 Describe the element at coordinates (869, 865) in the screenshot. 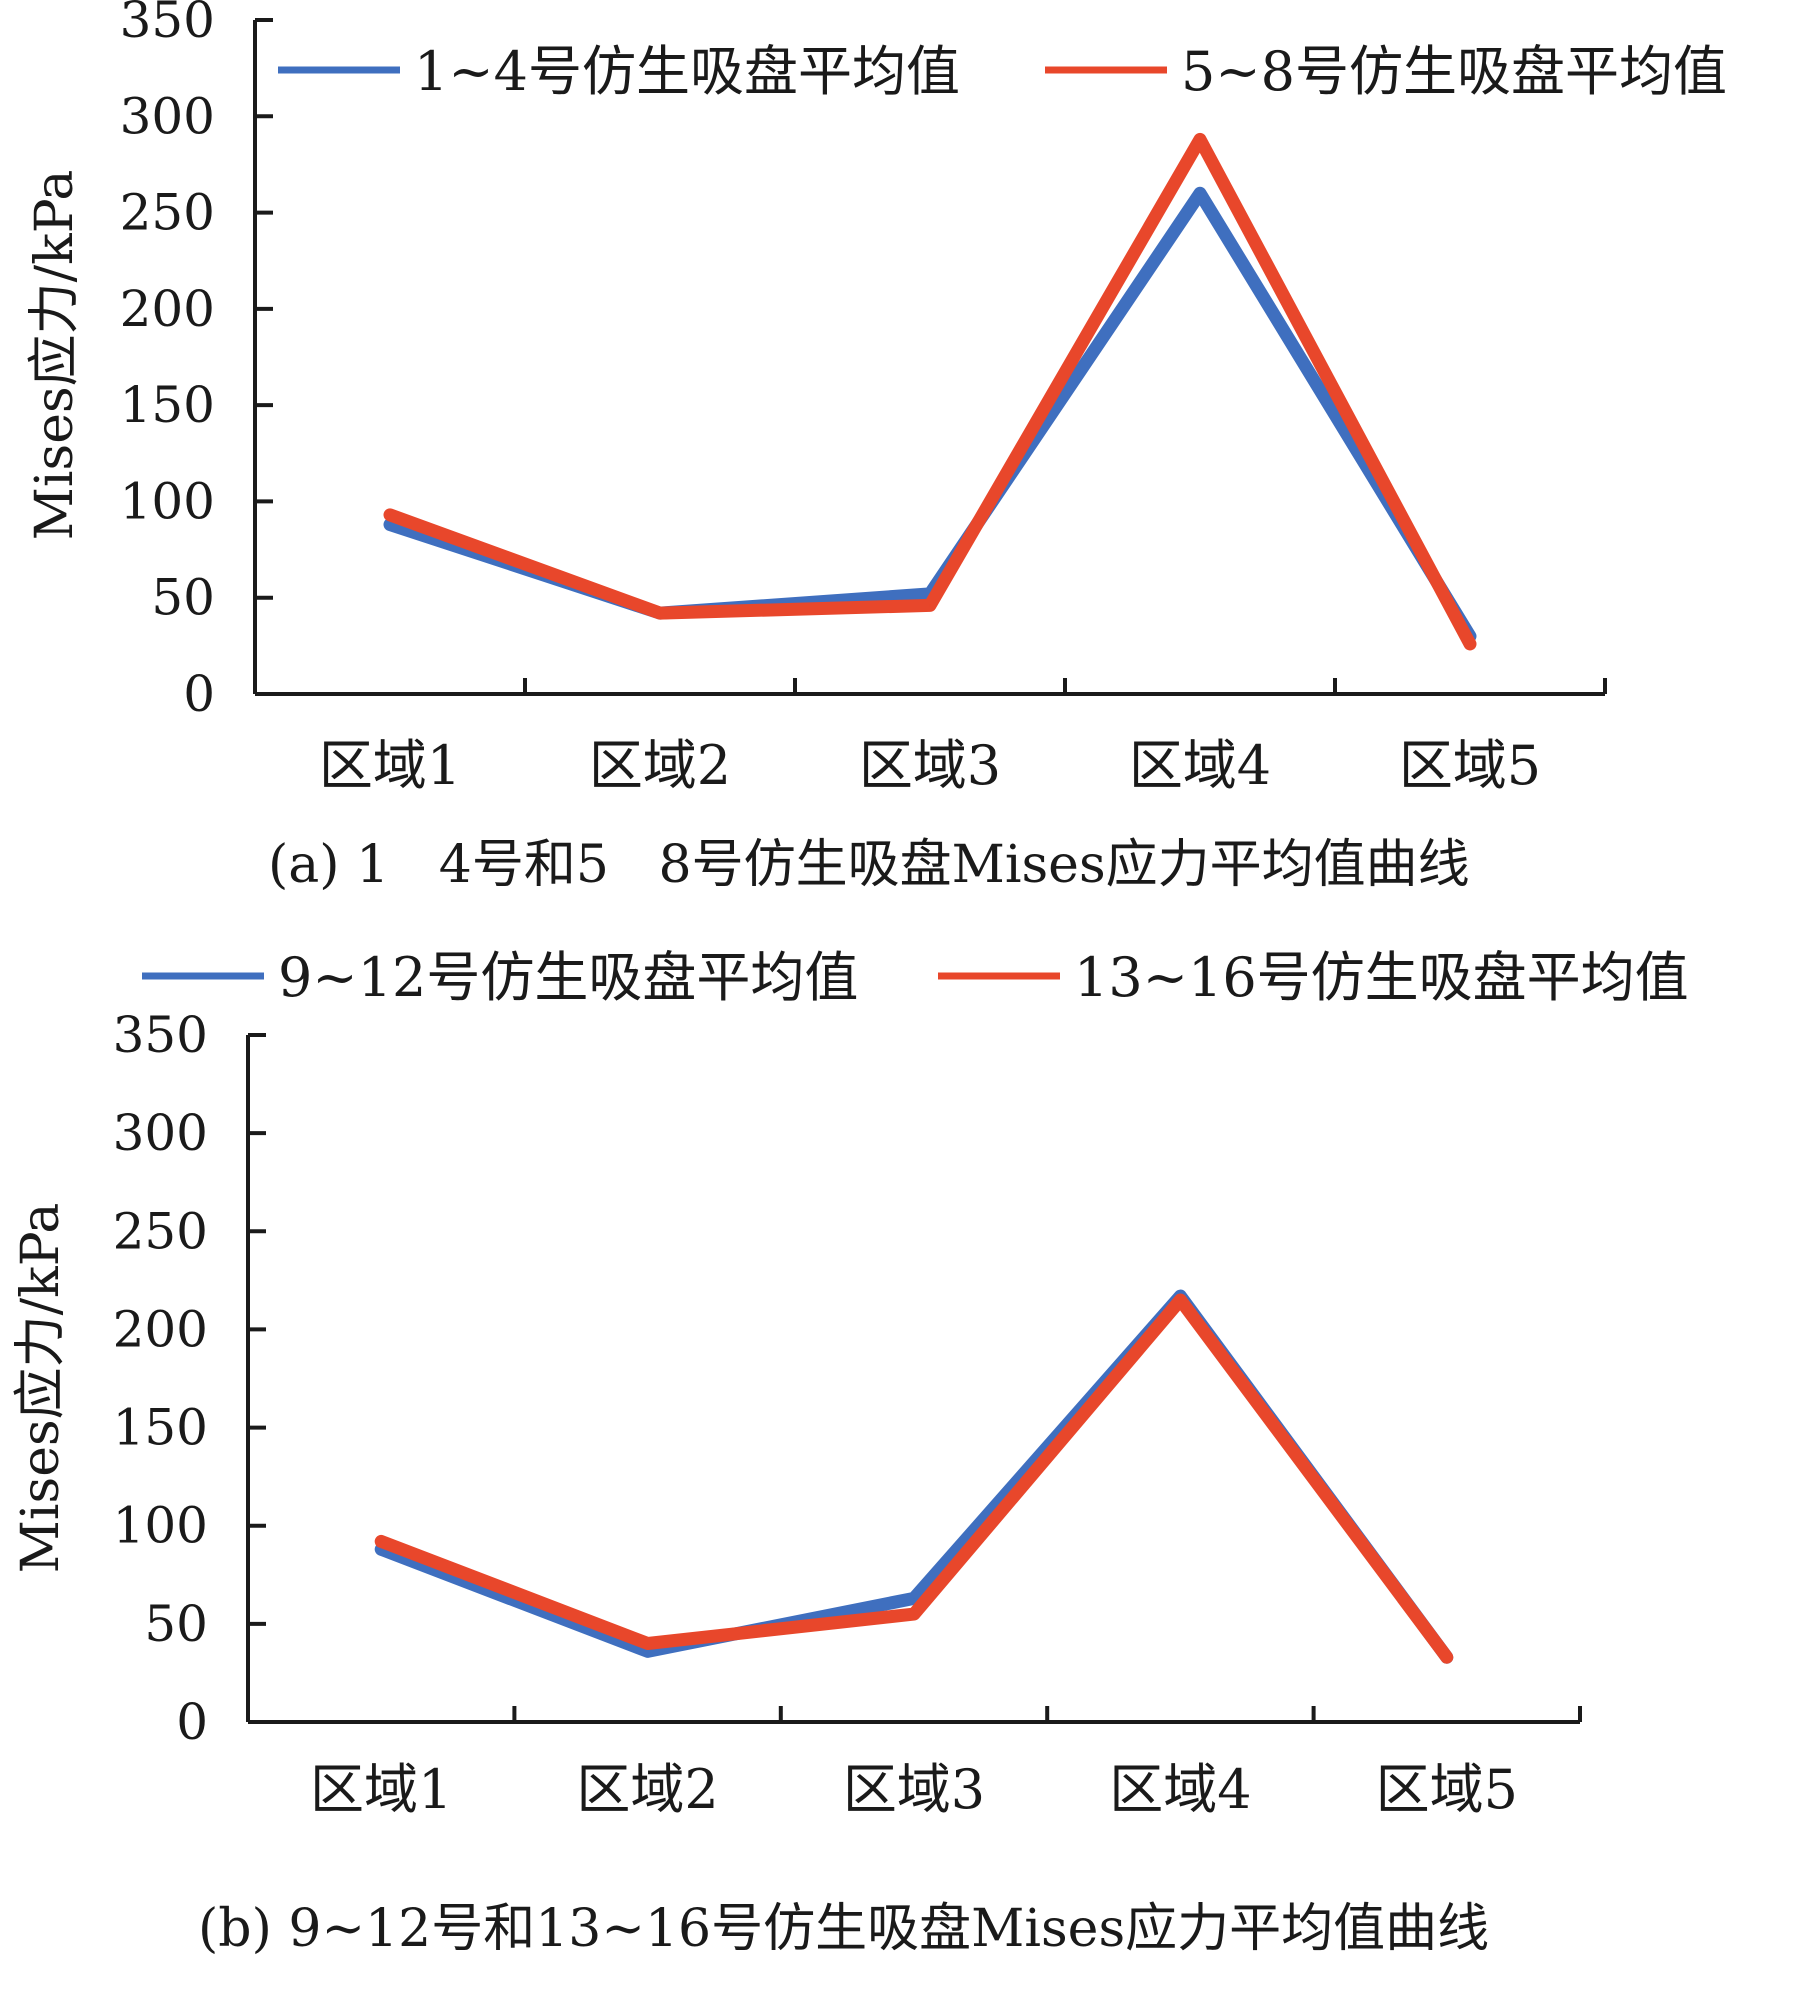

I see `caption-a: (a) 1 4号和5 8号仿生吸盘Mises应力平均值曲线` at that location.